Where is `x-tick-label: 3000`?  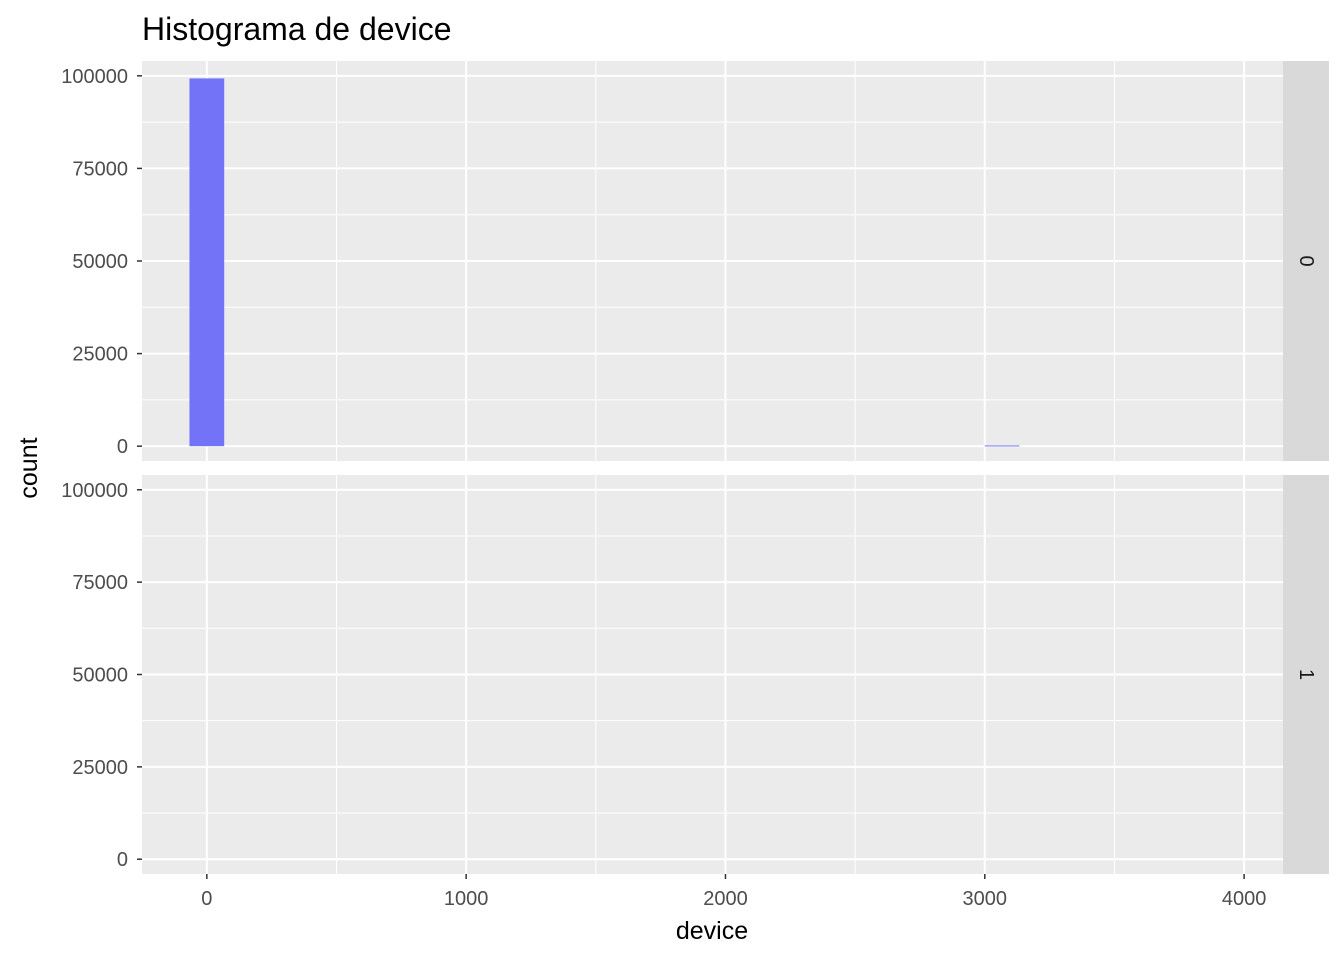
x-tick-label: 3000 is located at coordinates (985, 899).